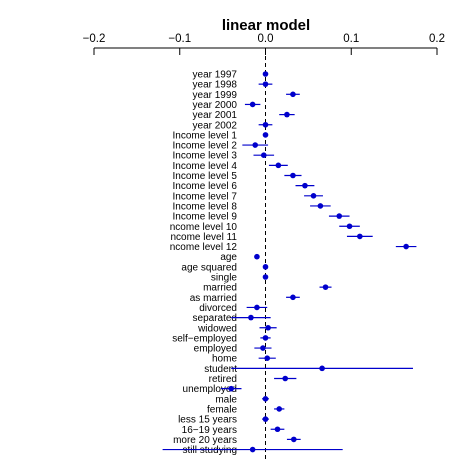  What do you see at coordinates (437, 39) in the screenshot?
I see `x-tick-label: 0.2` at bounding box center [437, 39].